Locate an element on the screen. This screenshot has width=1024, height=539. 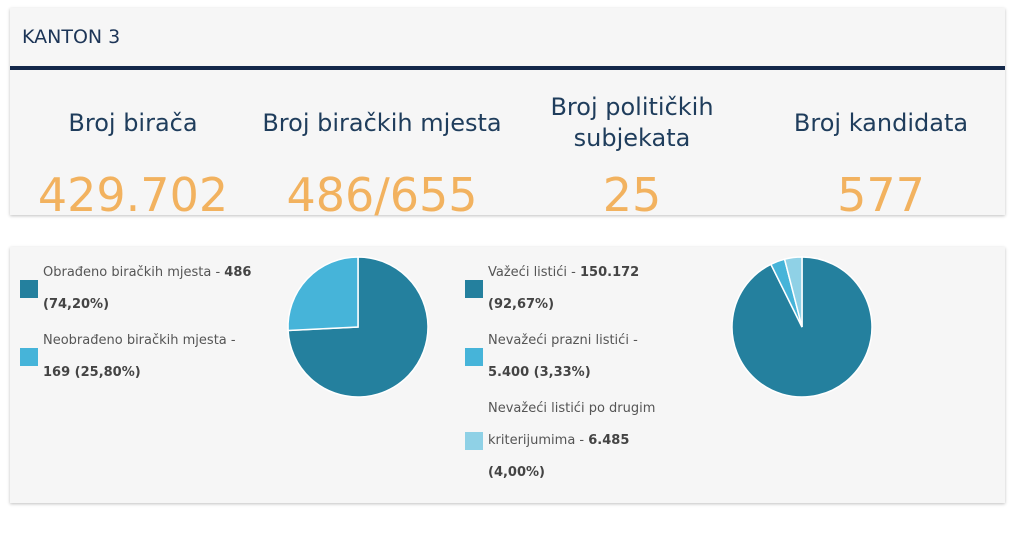
legend-item: Važeći listići - 150.172 (92,67%) is located at coordinates (566, 289).